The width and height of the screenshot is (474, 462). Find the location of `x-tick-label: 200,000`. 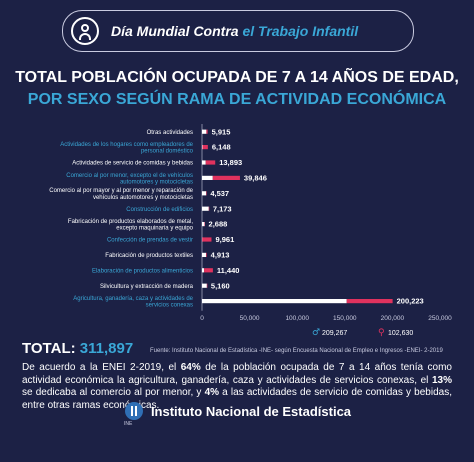

x-tick-label: 200,000 is located at coordinates (393, 318).